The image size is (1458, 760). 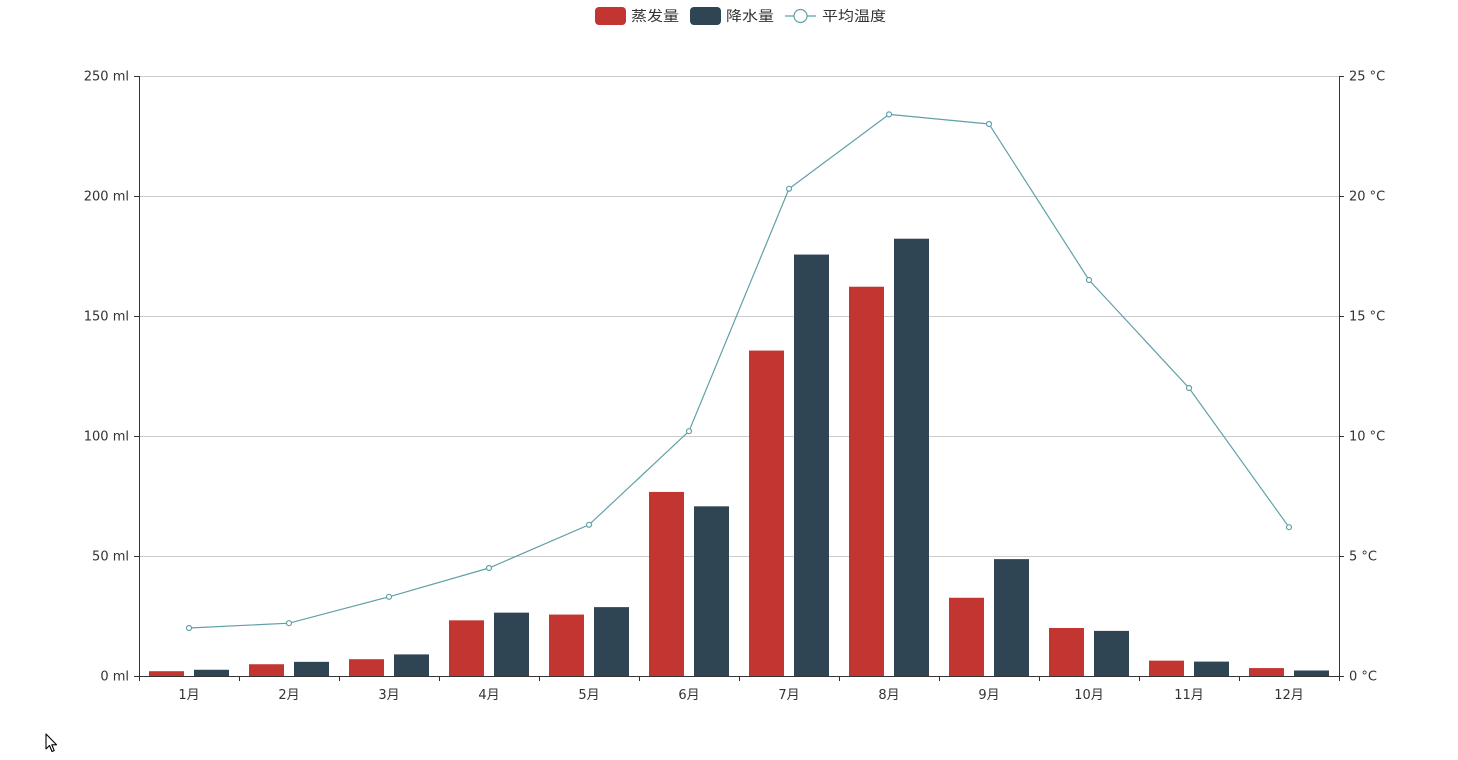 What do you see at coordinates (106, 317) in the screenshot?
I see `y-left-tick-label: 150 ml` at bounding box center [106, 317].